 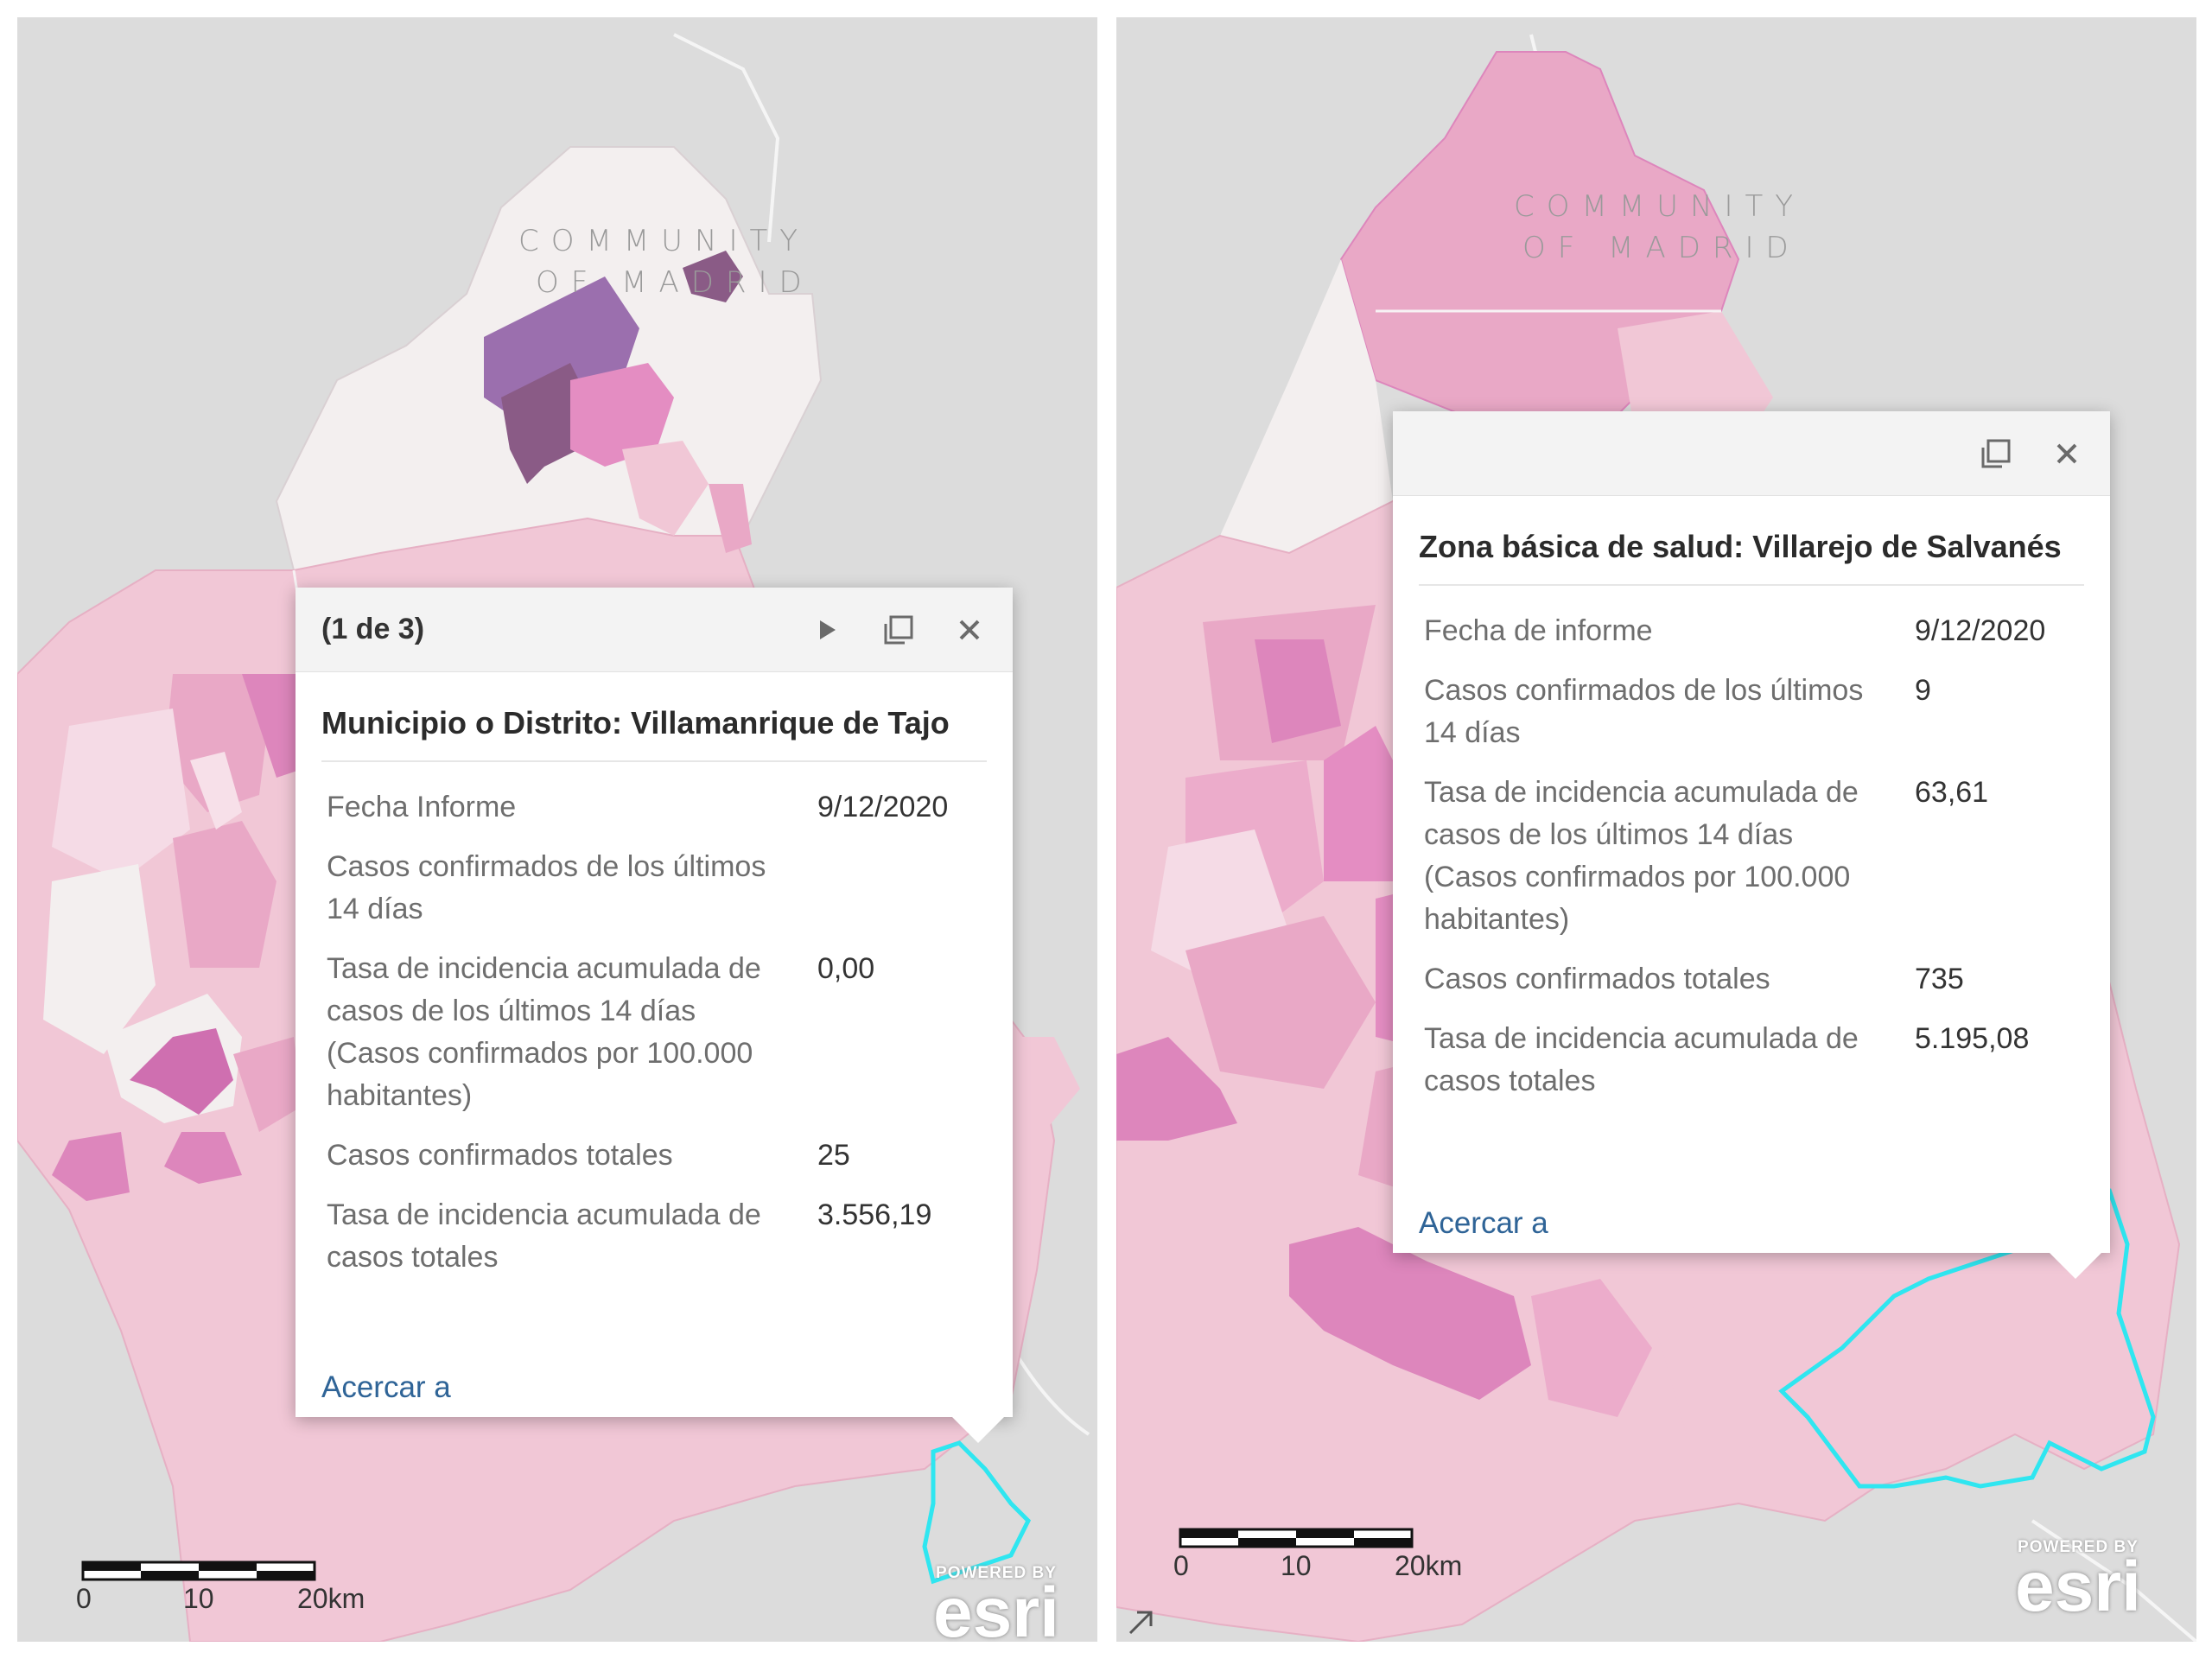 What do you see at coordinates (1972, 1038) in the screenshot?
I see `attr-value: 5.195,08` at bounding box center [1972, 1038].